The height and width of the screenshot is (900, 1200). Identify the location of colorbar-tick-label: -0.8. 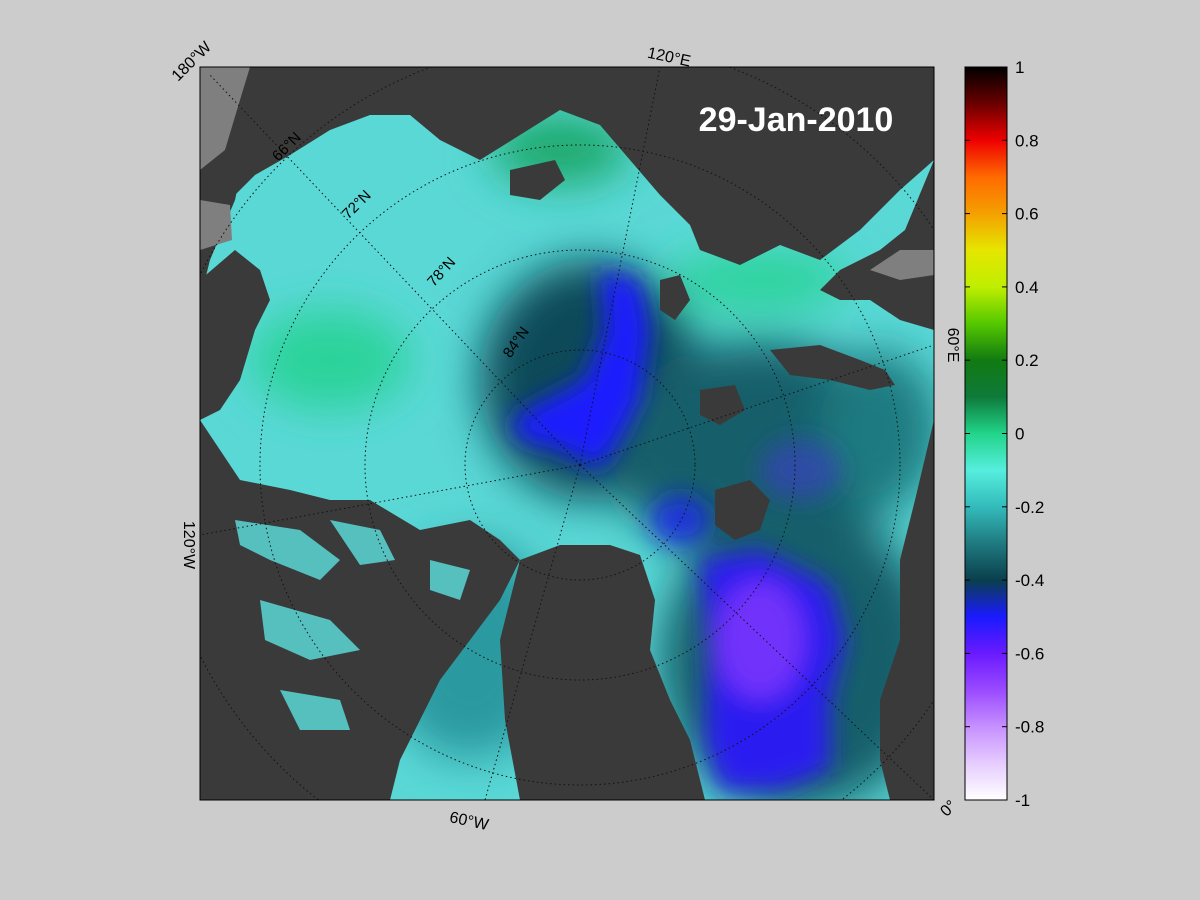
(1029, 727).